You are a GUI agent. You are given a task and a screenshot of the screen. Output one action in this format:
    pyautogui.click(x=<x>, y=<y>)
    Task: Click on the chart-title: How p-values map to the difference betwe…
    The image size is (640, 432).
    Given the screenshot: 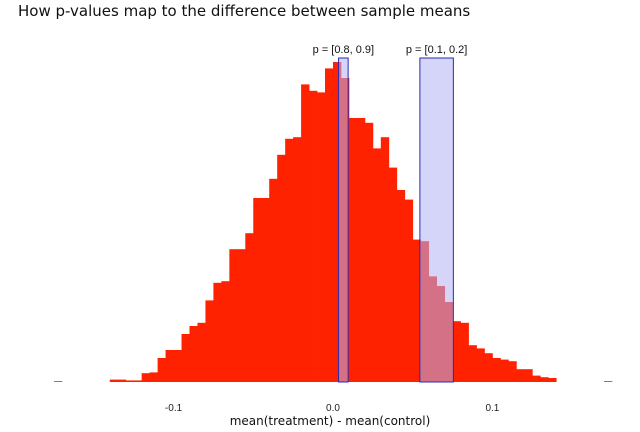 What is the action you would take?
    pyautogui.click(x=244, y=11)
    